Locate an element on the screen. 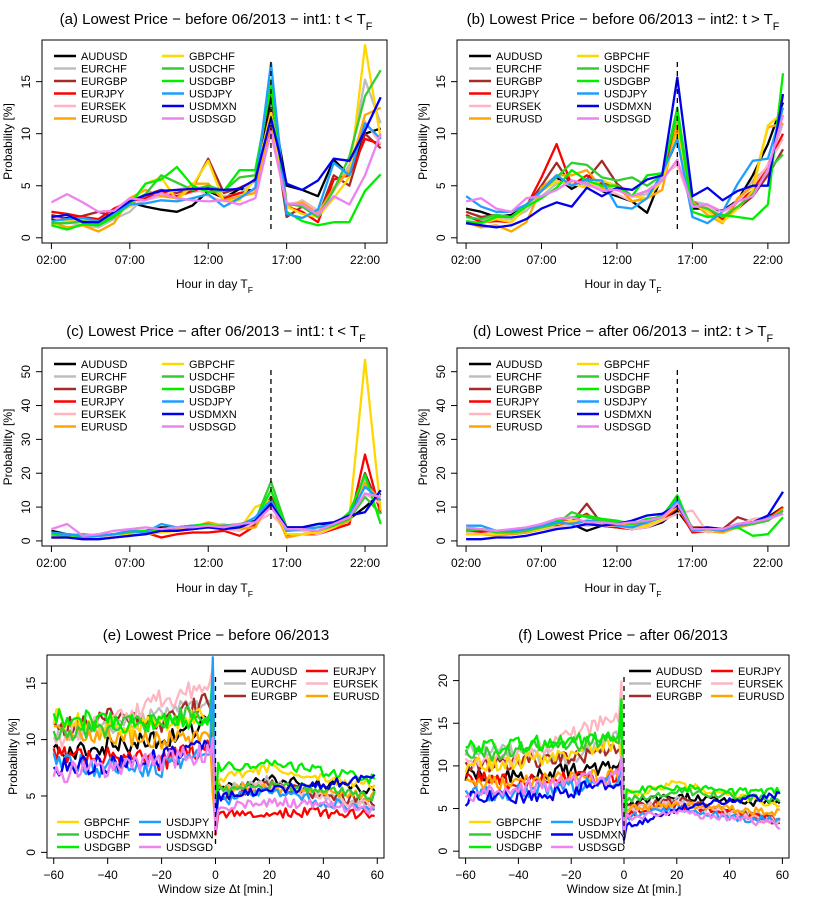 The width and height of the screenshot is (814, 921). series-line-eurchf is located at coordinates (625, 171).